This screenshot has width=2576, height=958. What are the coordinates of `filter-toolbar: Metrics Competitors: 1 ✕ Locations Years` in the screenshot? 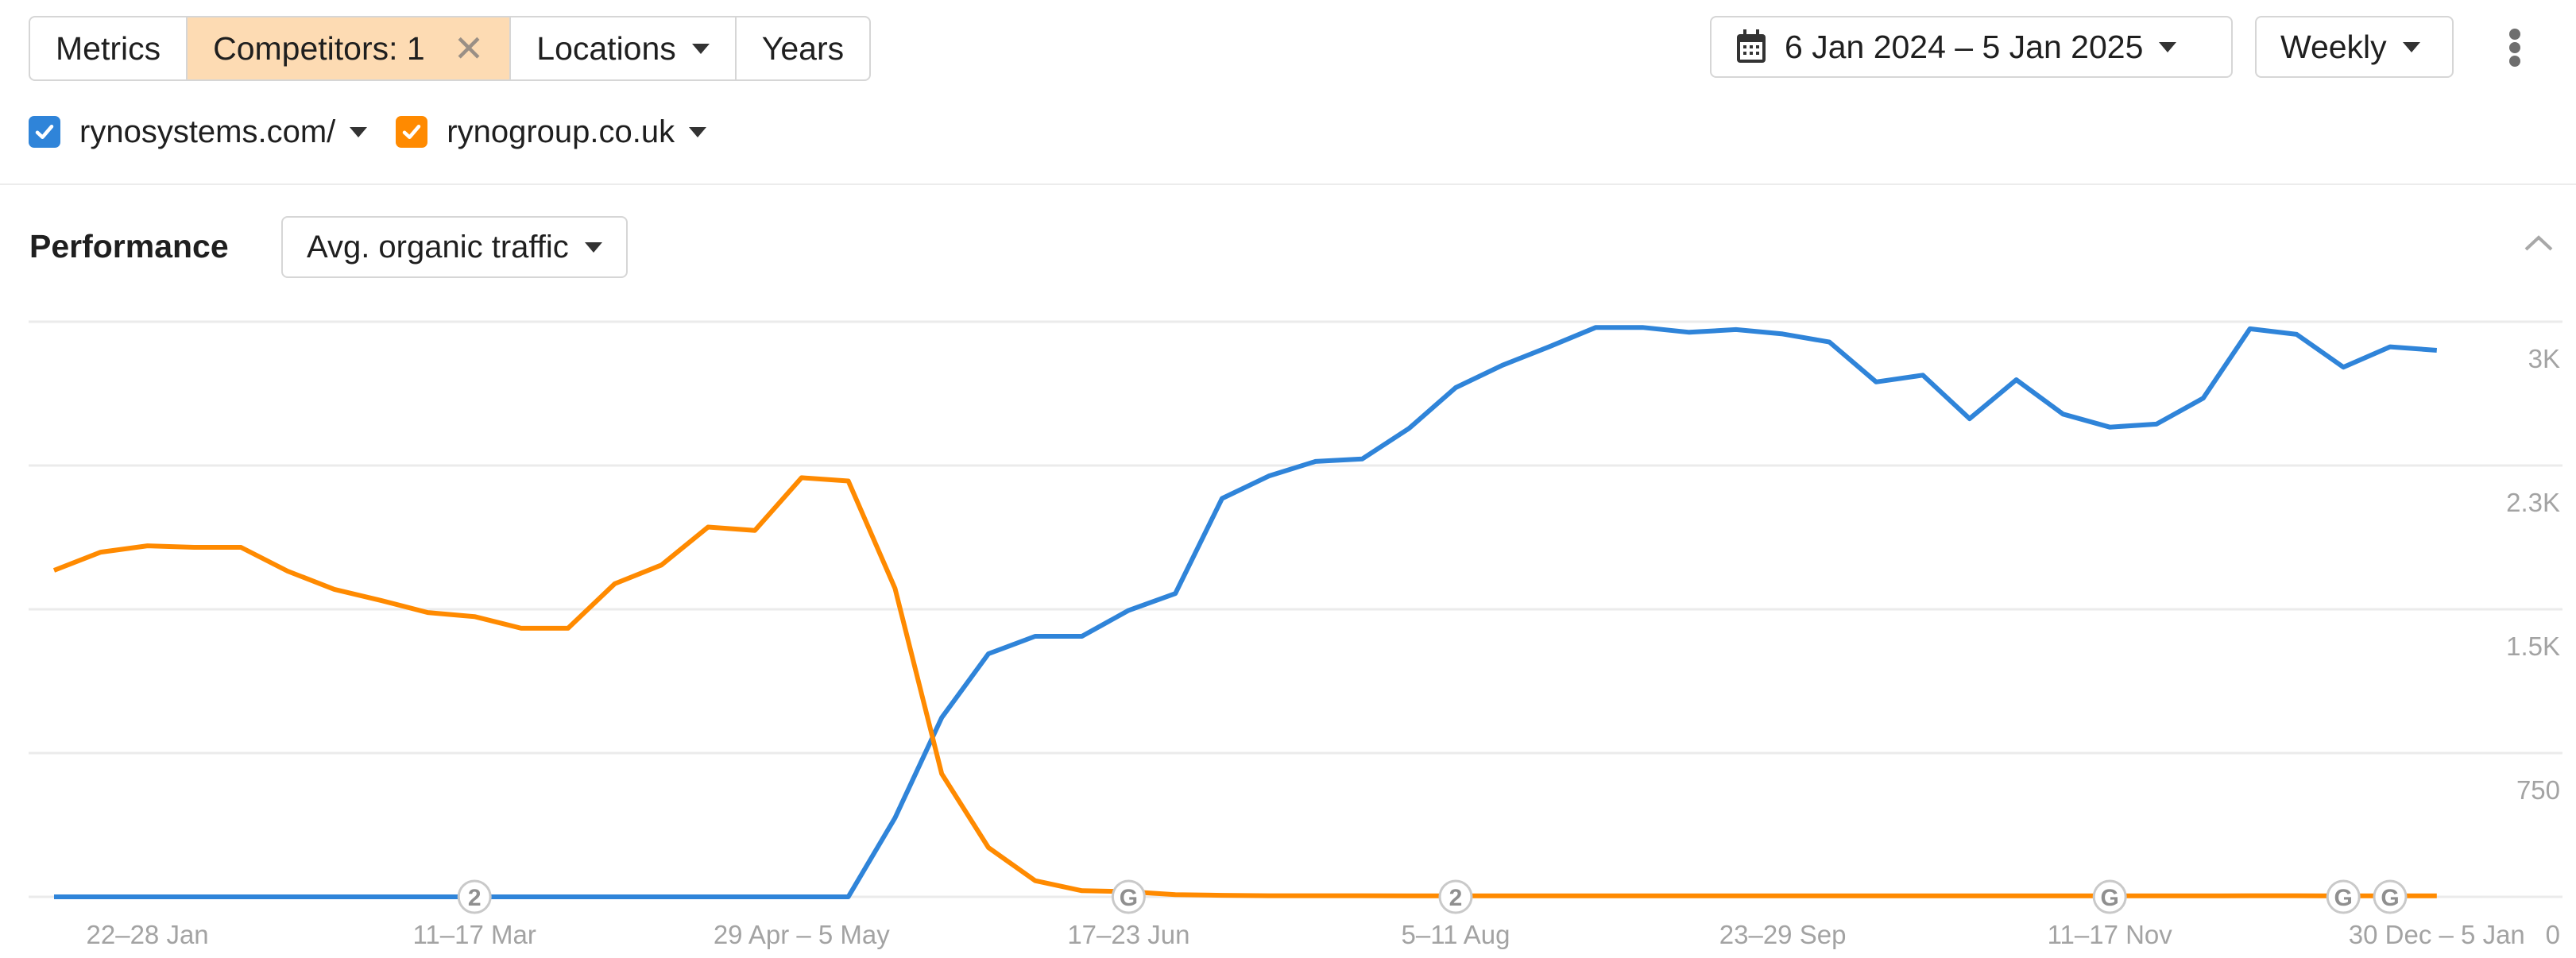 It's located at (450, 48).